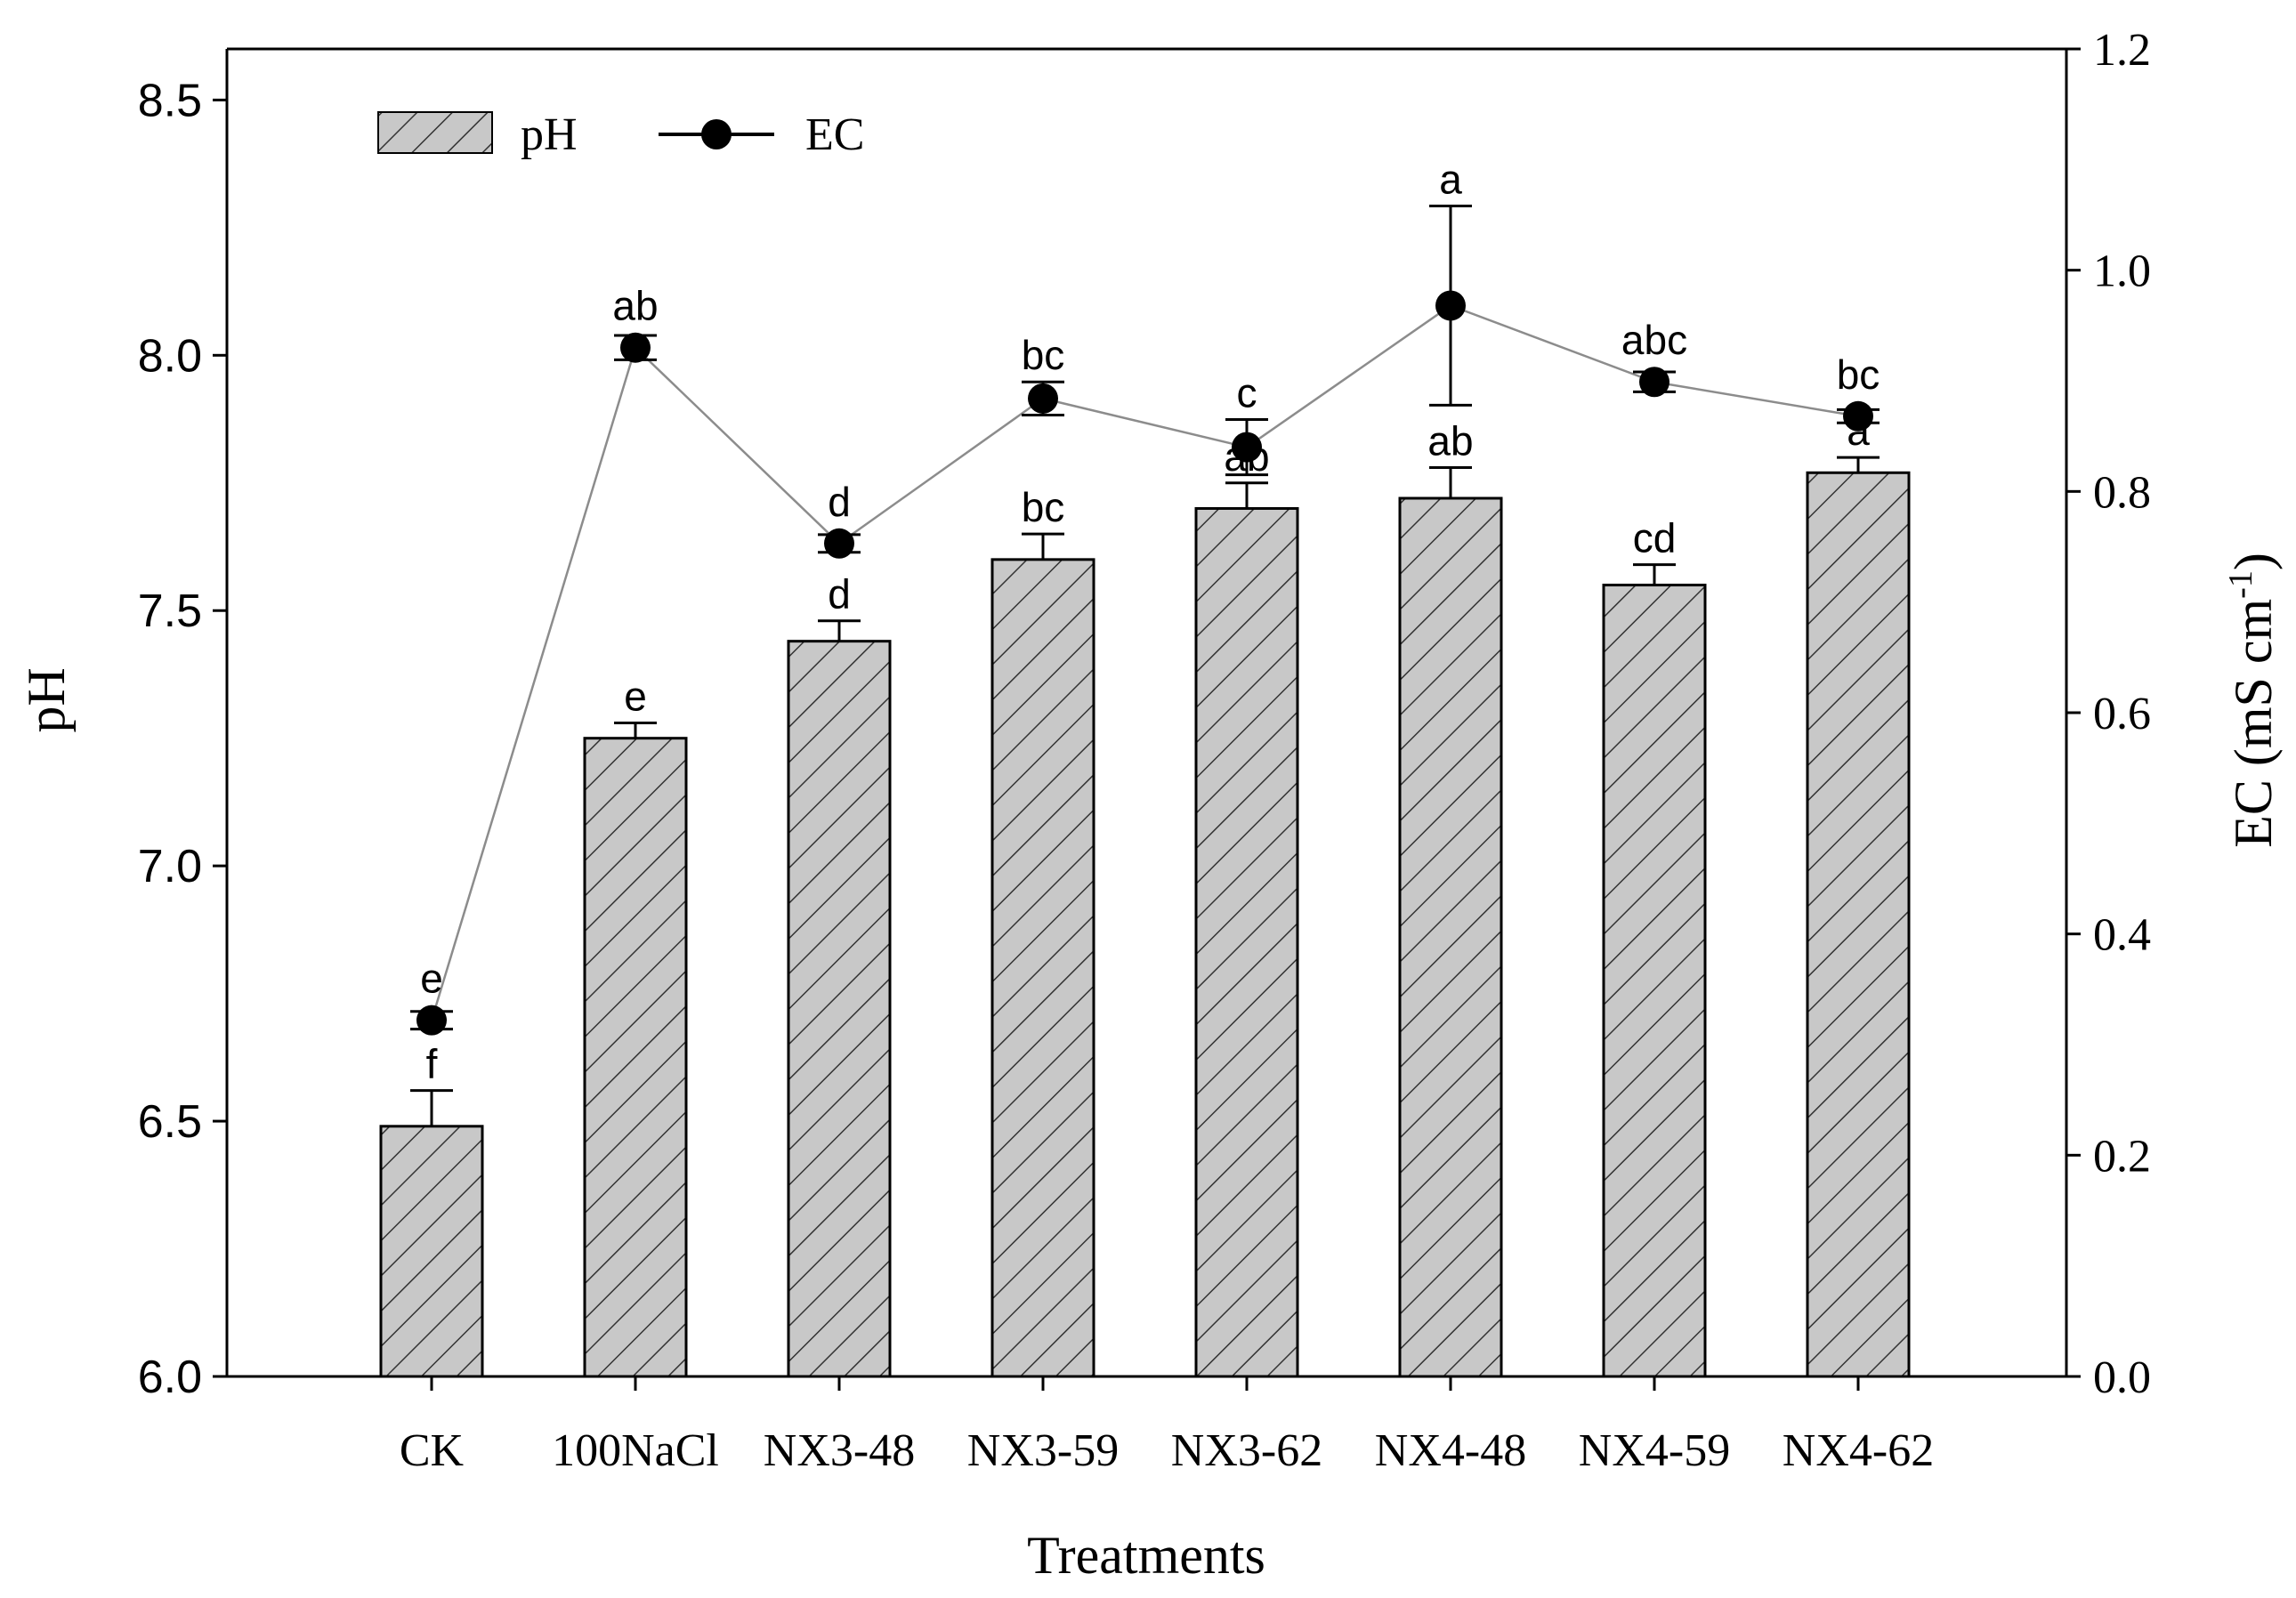  Describe the element at coordinates (170, 356) in the screenshot. I see `left-tick-label: 8.0` at that location.